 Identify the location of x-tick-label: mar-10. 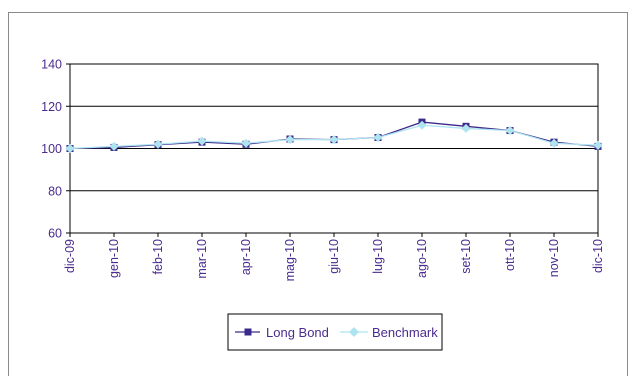
(202, 259).